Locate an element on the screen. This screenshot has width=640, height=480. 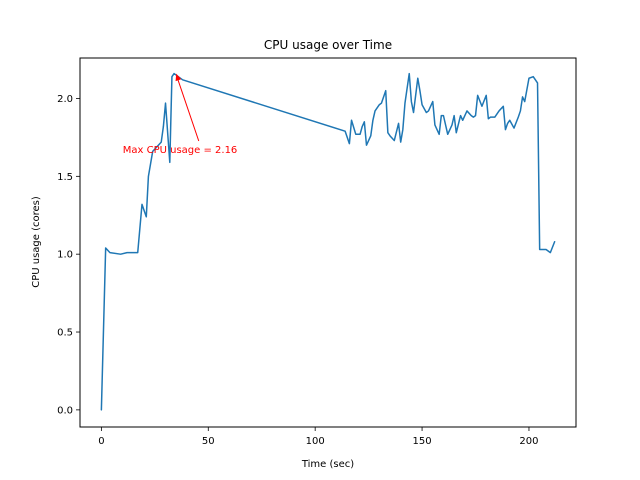
y-tick-label: 1.0 is located at coordinates (65, 255).